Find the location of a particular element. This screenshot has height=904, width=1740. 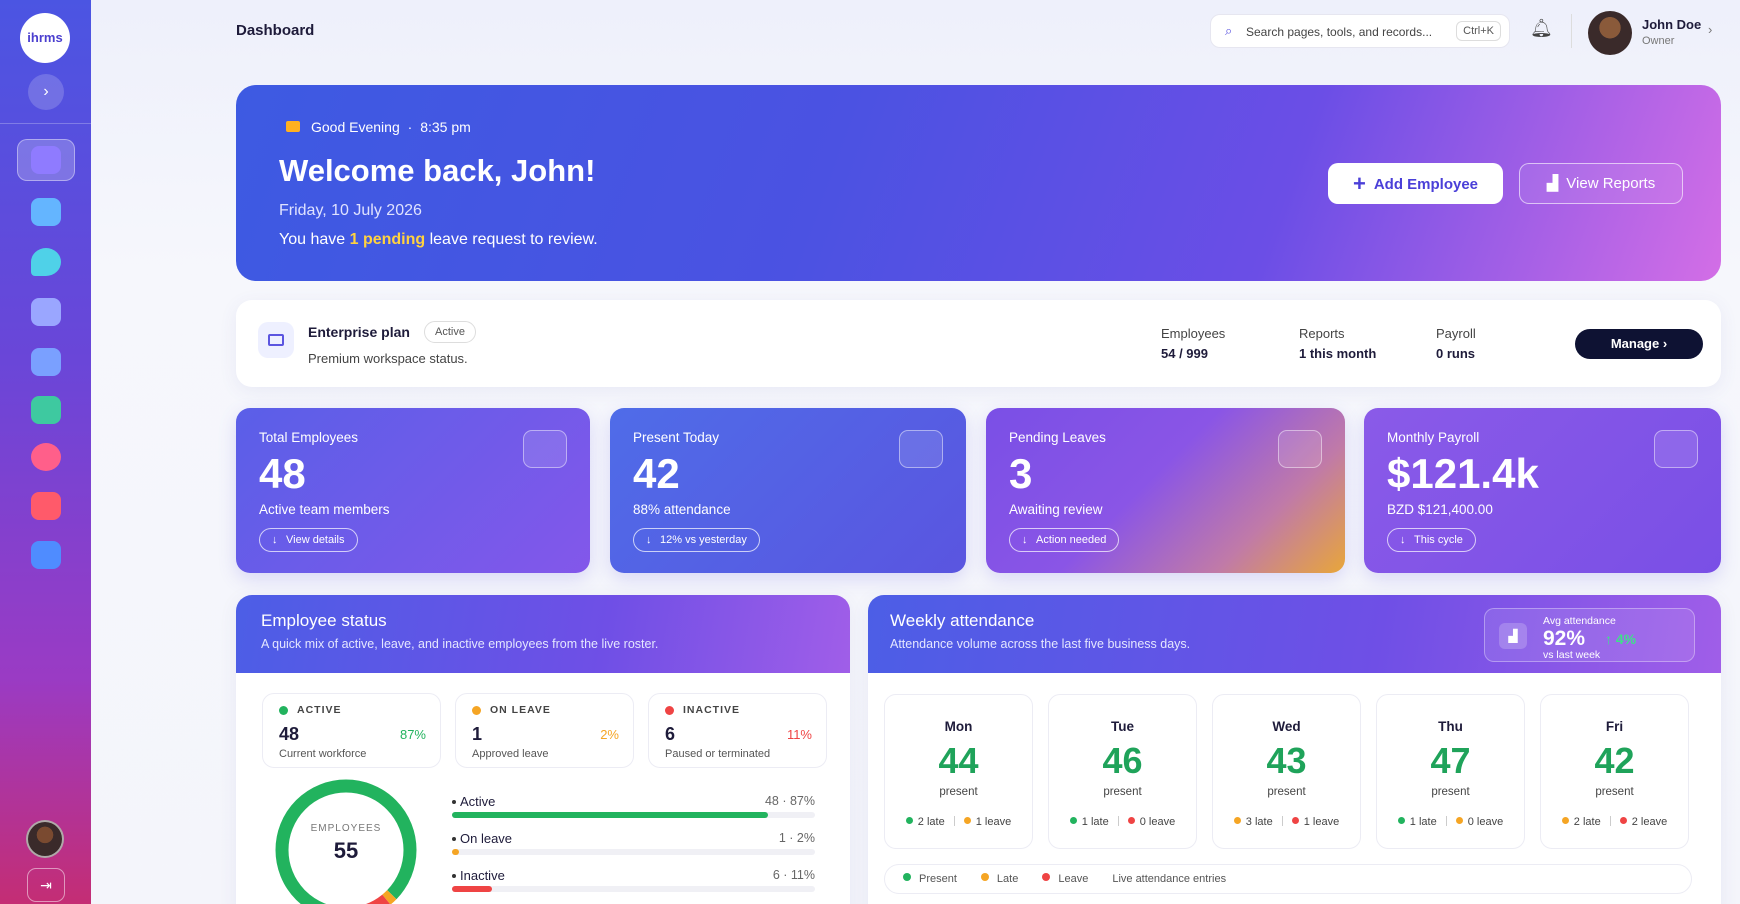

view-reports-button: ▟ View Reports is located at coordinates (1601, 183).